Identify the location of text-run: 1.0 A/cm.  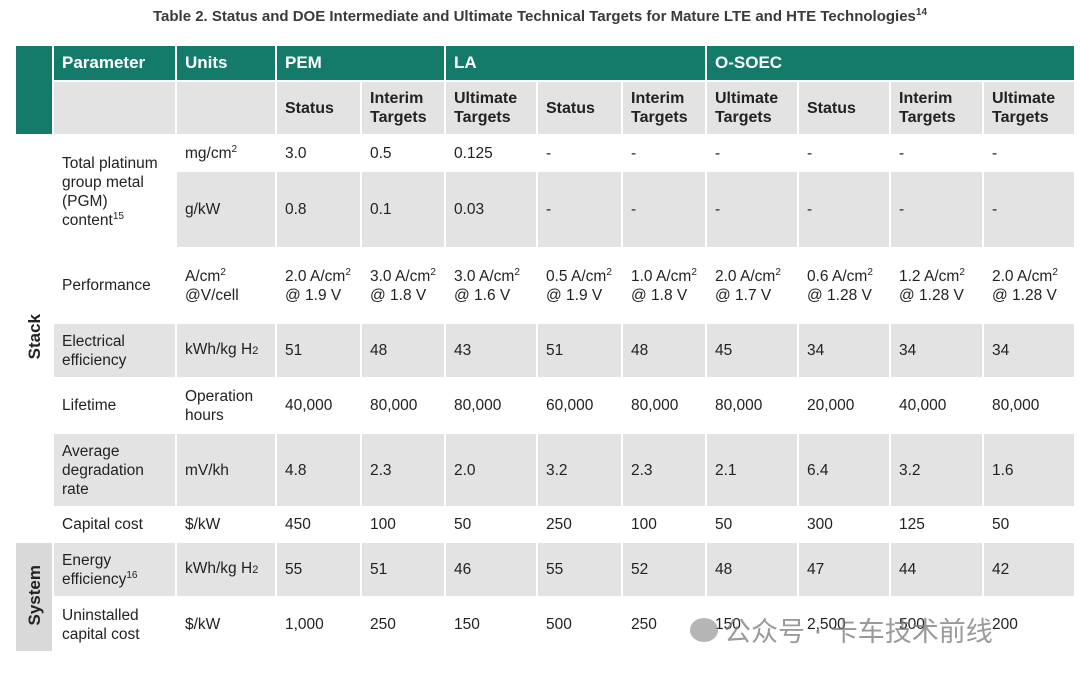
(661, 276).